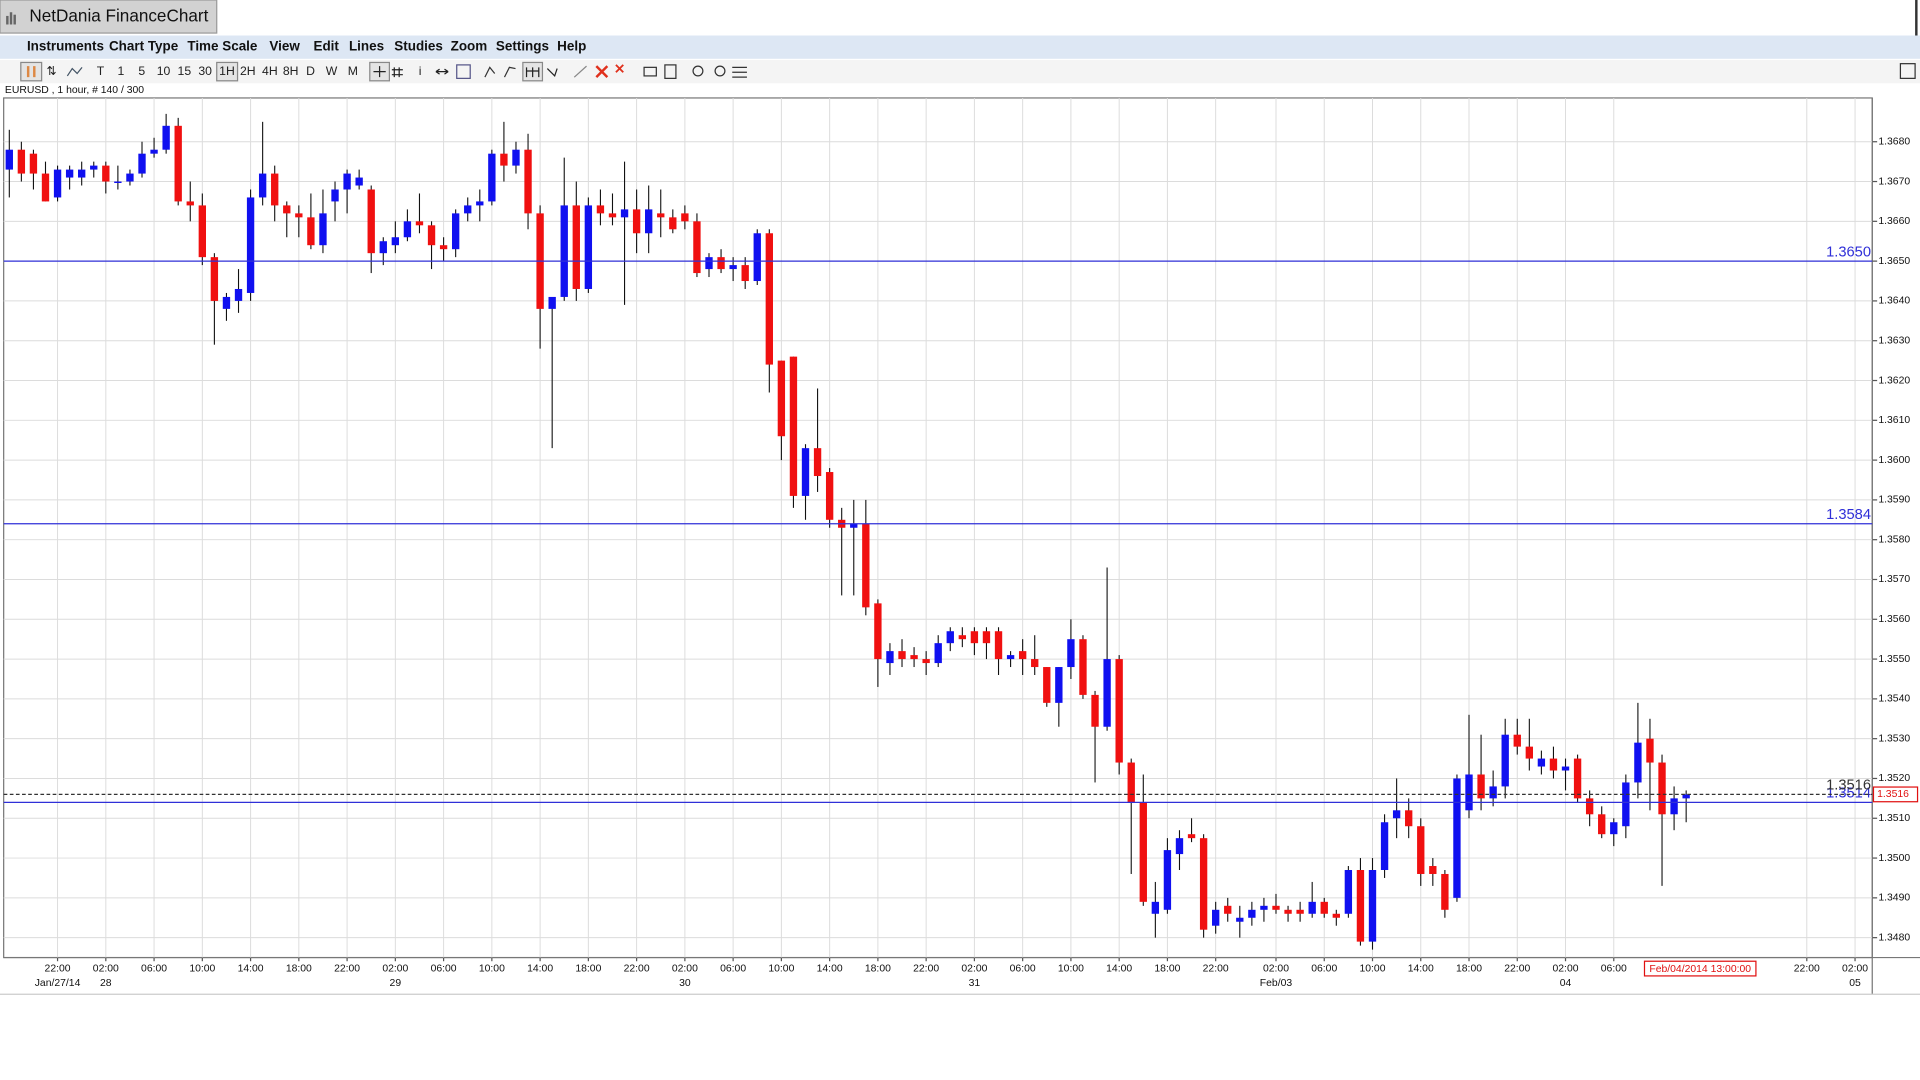  I want to click on menu-item: Lines, so click(366, 46).